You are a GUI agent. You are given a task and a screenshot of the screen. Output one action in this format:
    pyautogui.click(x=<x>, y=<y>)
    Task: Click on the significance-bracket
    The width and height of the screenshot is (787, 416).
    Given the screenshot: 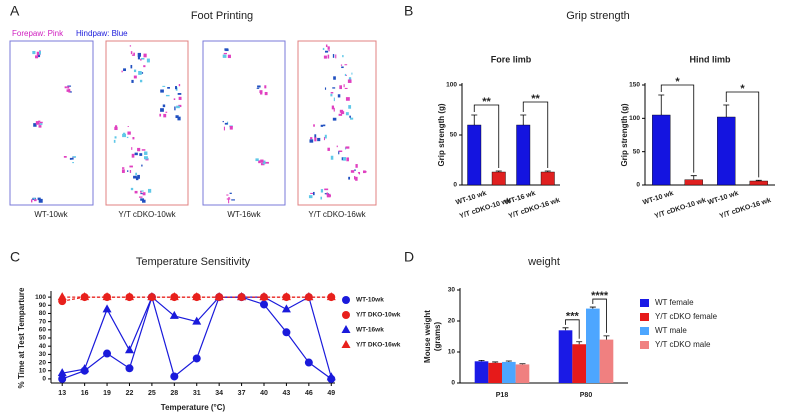 What is the action you would take?
    pyautogui.click(x=572, y=329)
    